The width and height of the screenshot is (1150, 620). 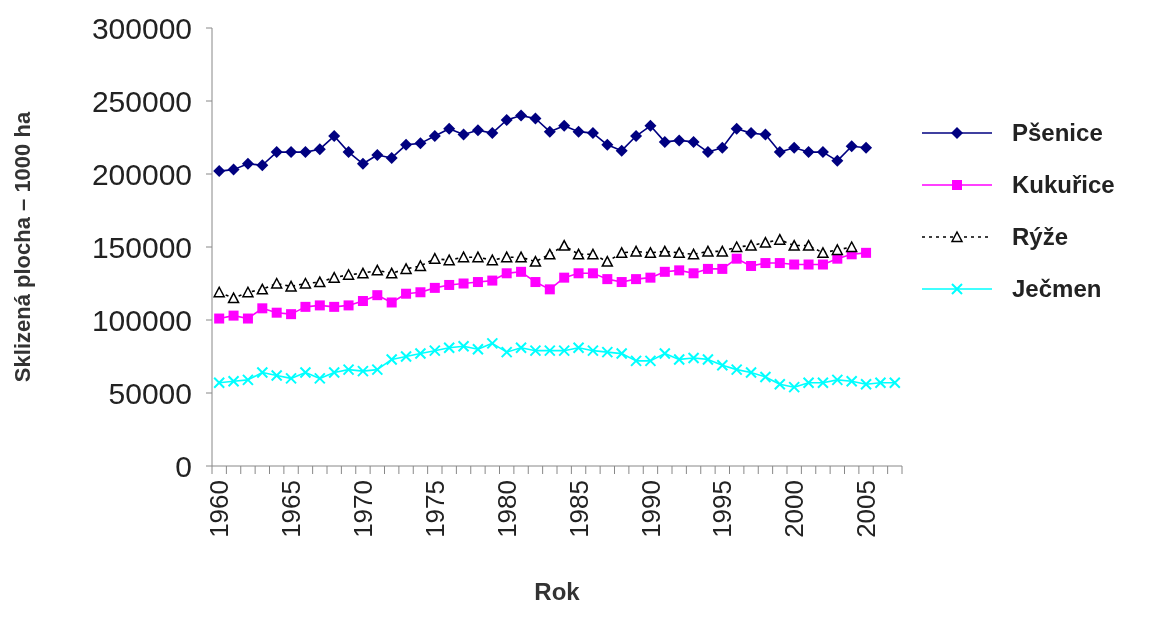 What do you see at coordinates (363, 509) in the screenshot?
I see `x-tick-label: 1970` at bounding box center [363, 509].